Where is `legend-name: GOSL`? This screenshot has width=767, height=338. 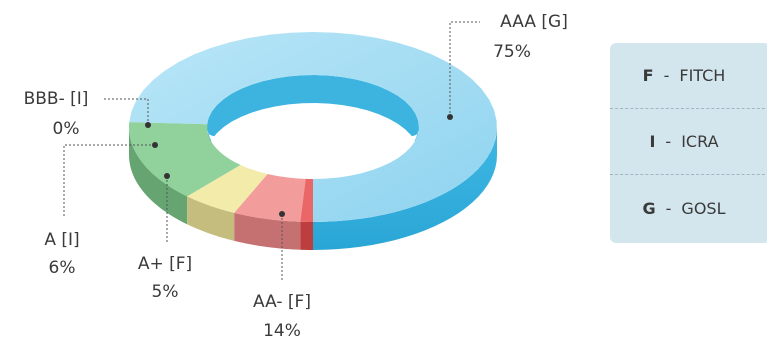
legend-name: GOSL is located at coordinates (703, 208).